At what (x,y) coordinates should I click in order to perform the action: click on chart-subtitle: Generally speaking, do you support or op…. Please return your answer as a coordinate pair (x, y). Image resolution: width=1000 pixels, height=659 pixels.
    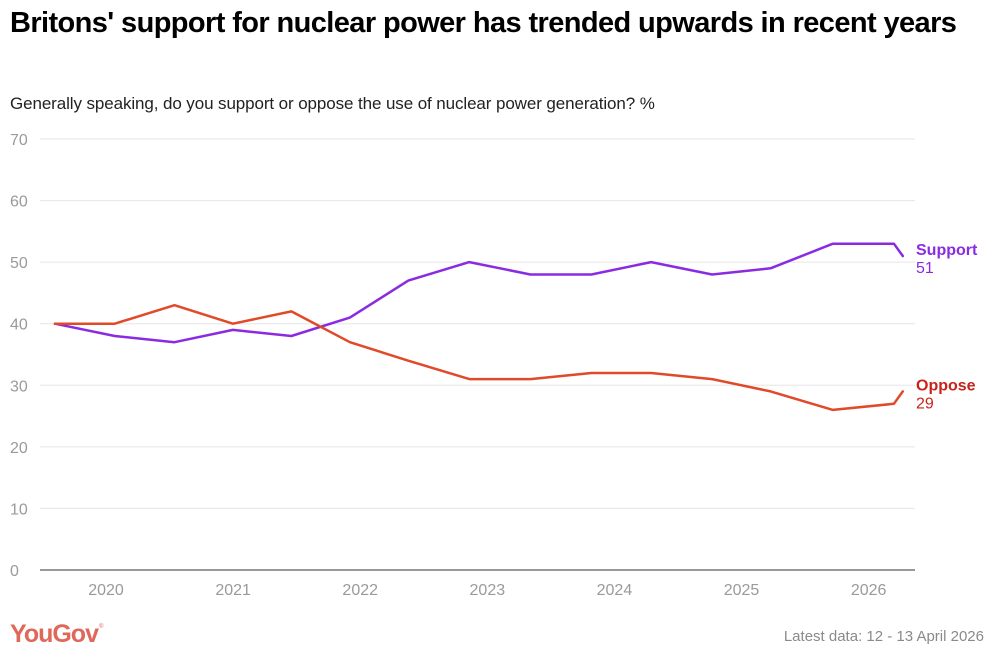
    Looking at the image, I should click on (332, 103).